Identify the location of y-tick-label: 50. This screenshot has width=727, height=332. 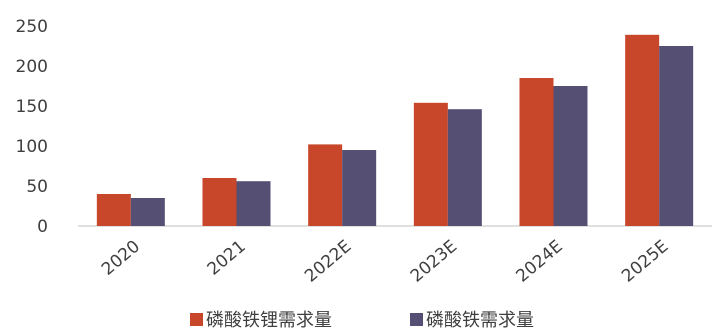
(37, 187).